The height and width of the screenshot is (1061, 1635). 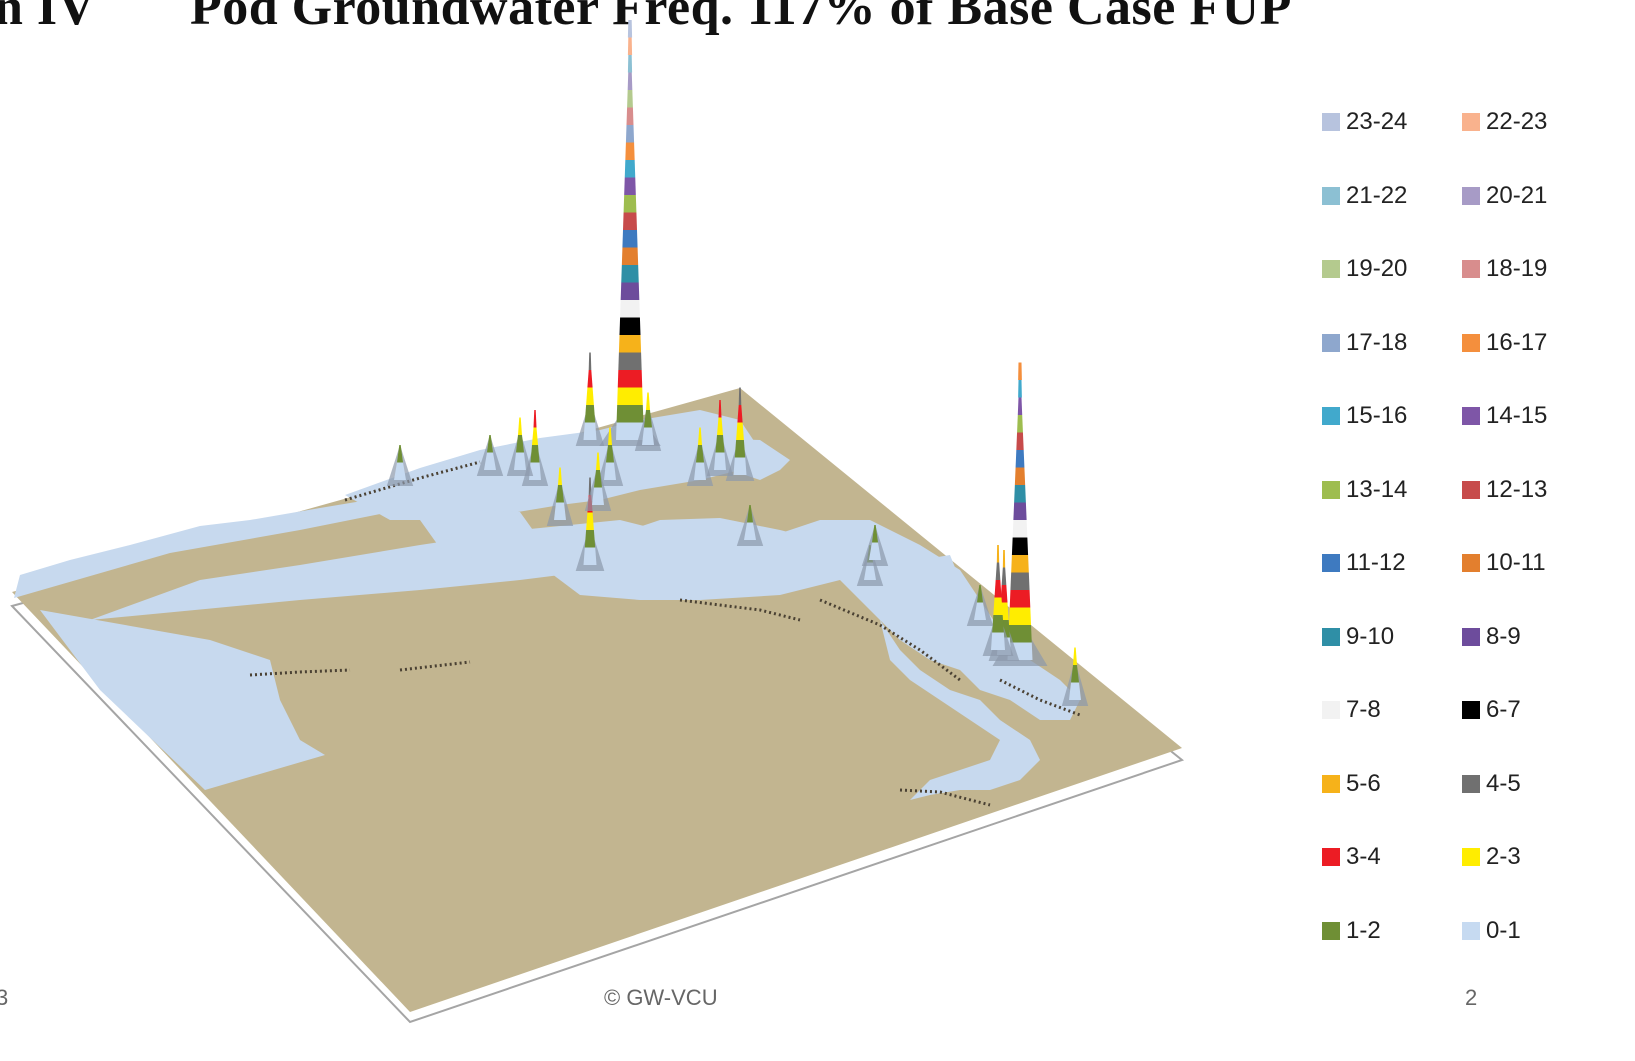 I want to click on legend-item: 12-13, so click(x=1504, y=490).